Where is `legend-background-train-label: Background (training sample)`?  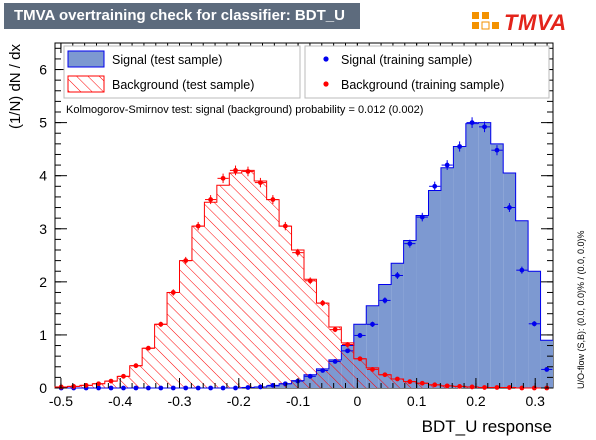 legend-background-train-label: Background (training sample) is located at coordinates (422, 85).